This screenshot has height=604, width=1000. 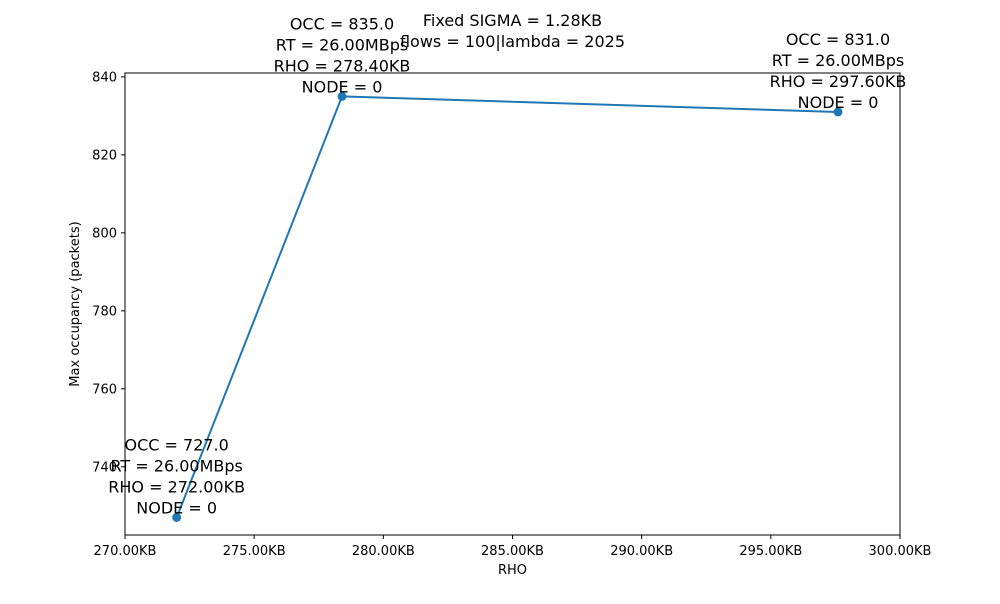 I want to click on y-axis-ticks: 740 760 780 800 820 840, so click(x=108, y=272).